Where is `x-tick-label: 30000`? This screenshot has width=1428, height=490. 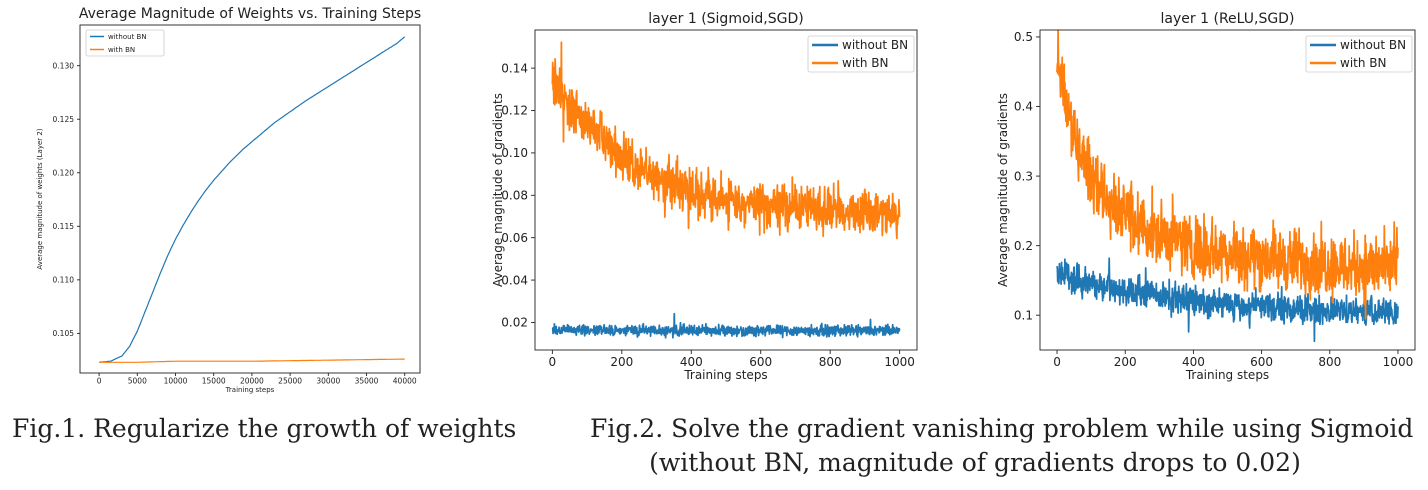 x-tick-label: 30000 is located at coordinates (328, 381).